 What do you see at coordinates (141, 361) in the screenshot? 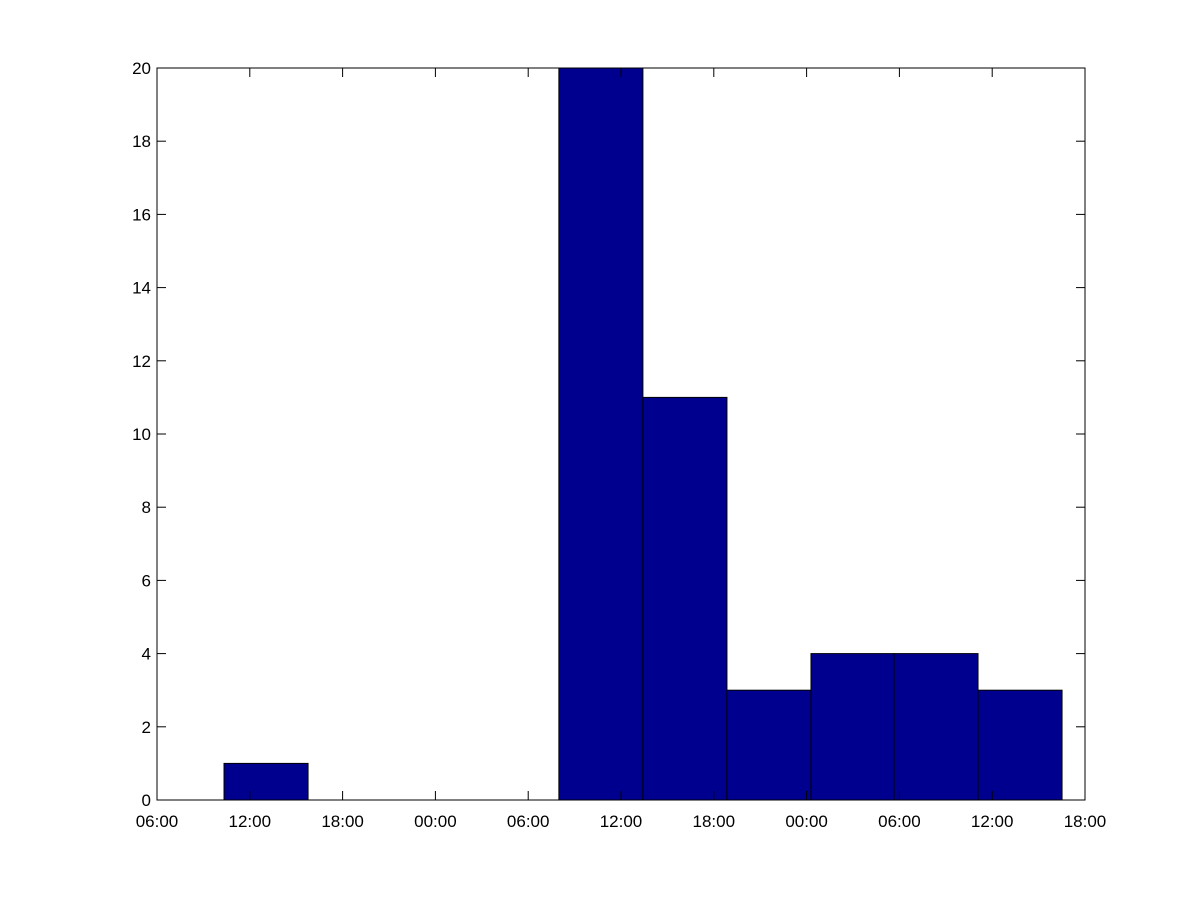
I see `y-tick-label: 12` at bounding box center [141, 361].